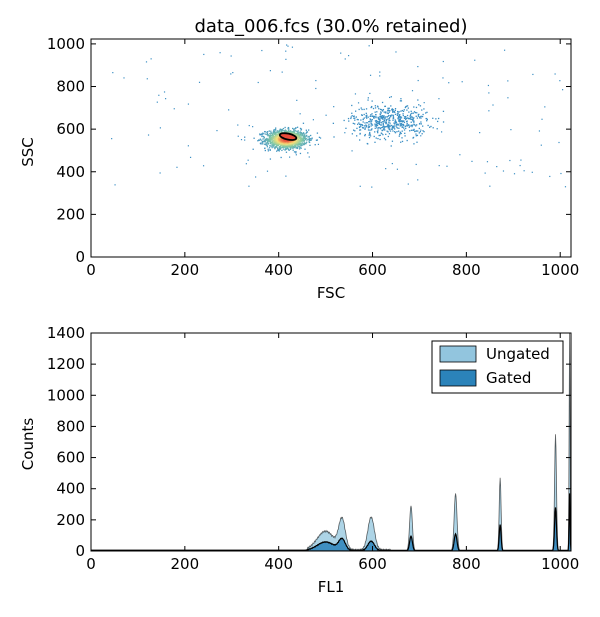 Image resolution: width=600 pixels, height=617 pixels. I want to click on scatter-y-label: SSC, so click(28, 152).